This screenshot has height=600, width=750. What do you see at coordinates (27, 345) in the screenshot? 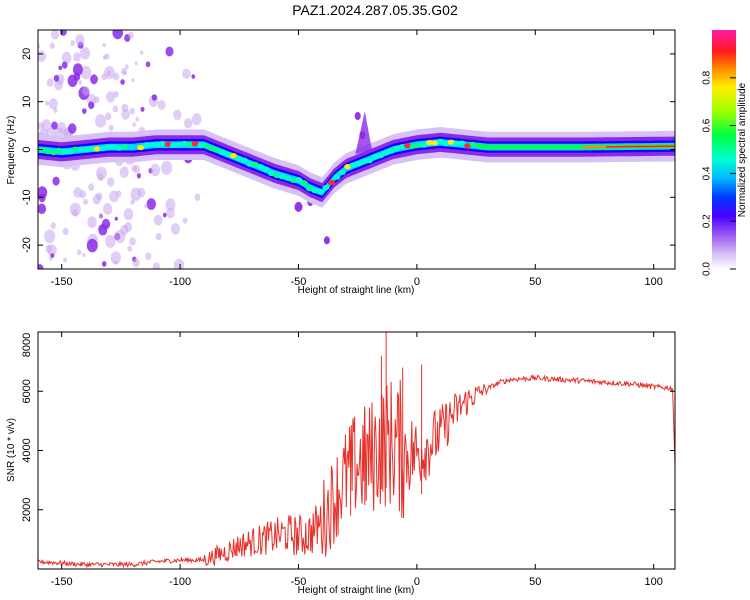
I see `snr-y-tick-label: 8000` at bounding box center [27, 345].